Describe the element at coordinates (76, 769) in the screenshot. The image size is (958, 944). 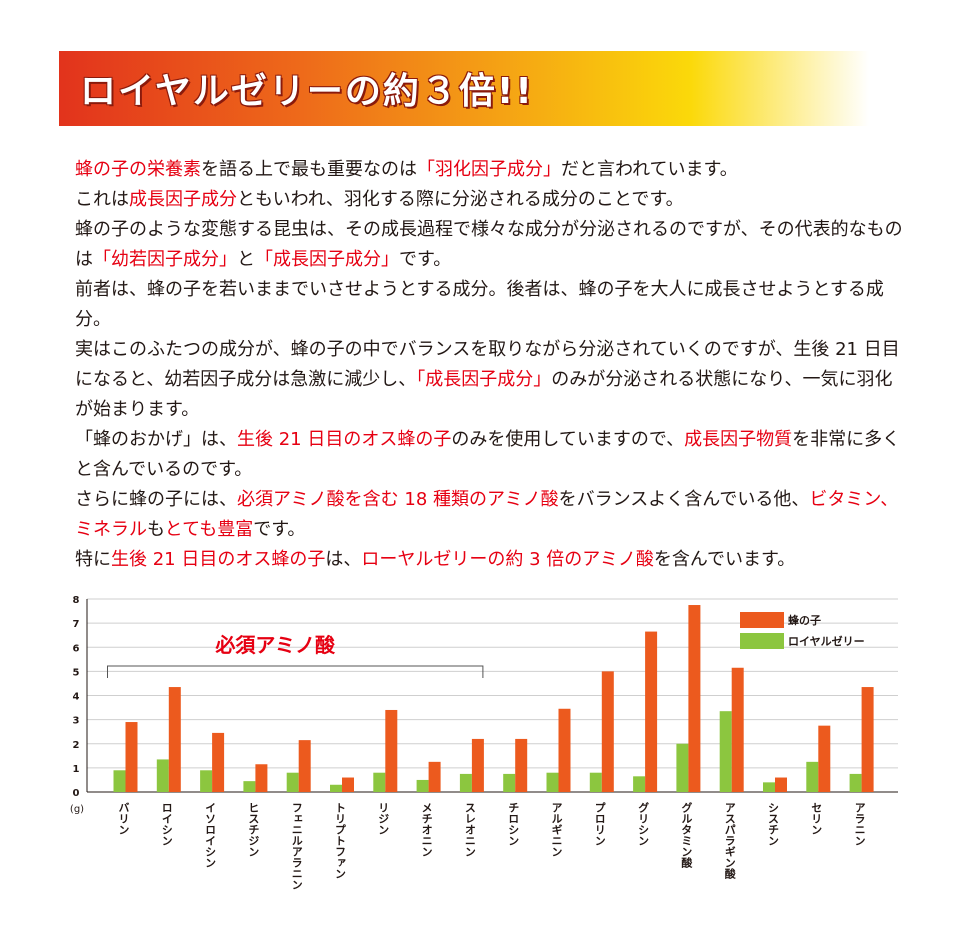
I see `y-tick-label: 1` at that location.